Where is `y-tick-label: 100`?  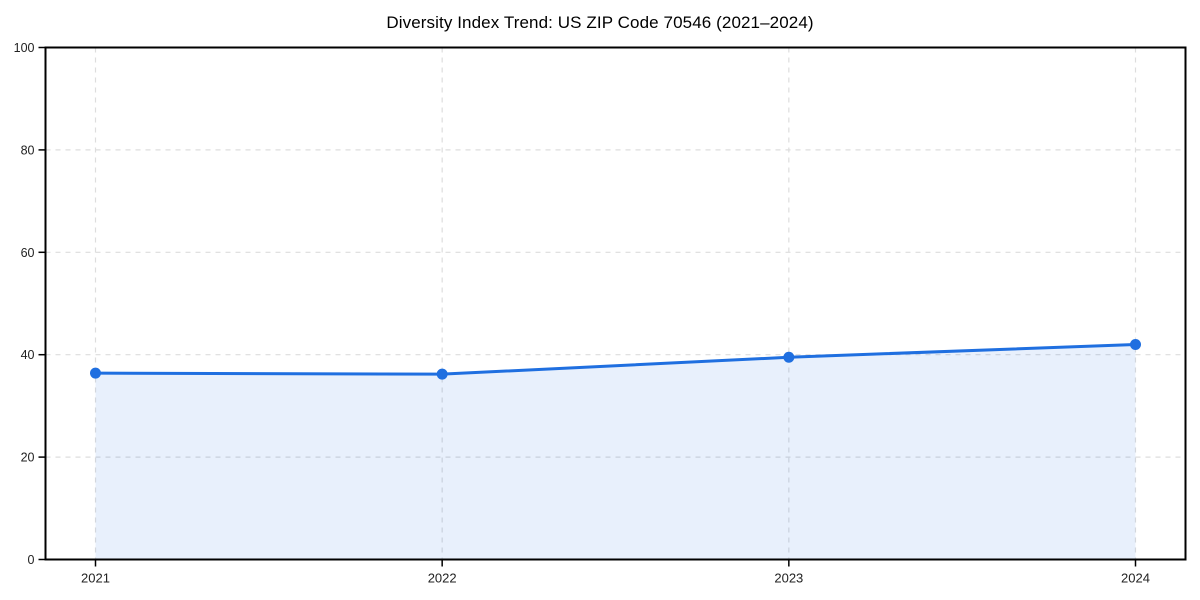
y-tick-label: 100 is located at coordinates (24, 48).